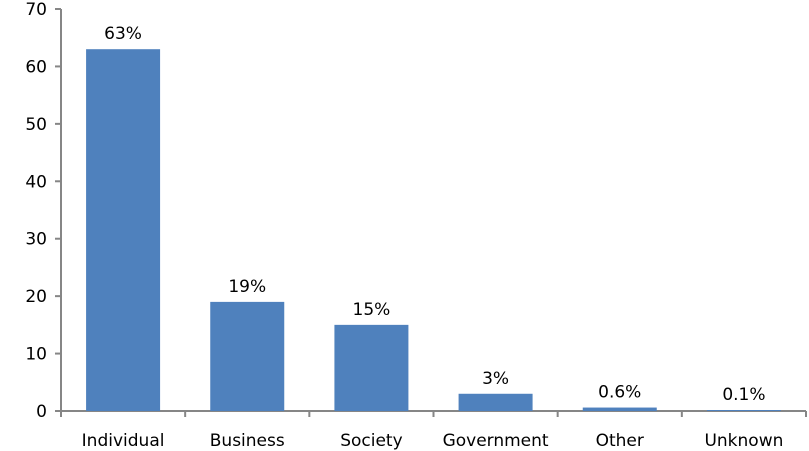  What do you see at coordinates (371, 367) in the screenshot?
I see `bar-society` at bounding box center [371, 367].